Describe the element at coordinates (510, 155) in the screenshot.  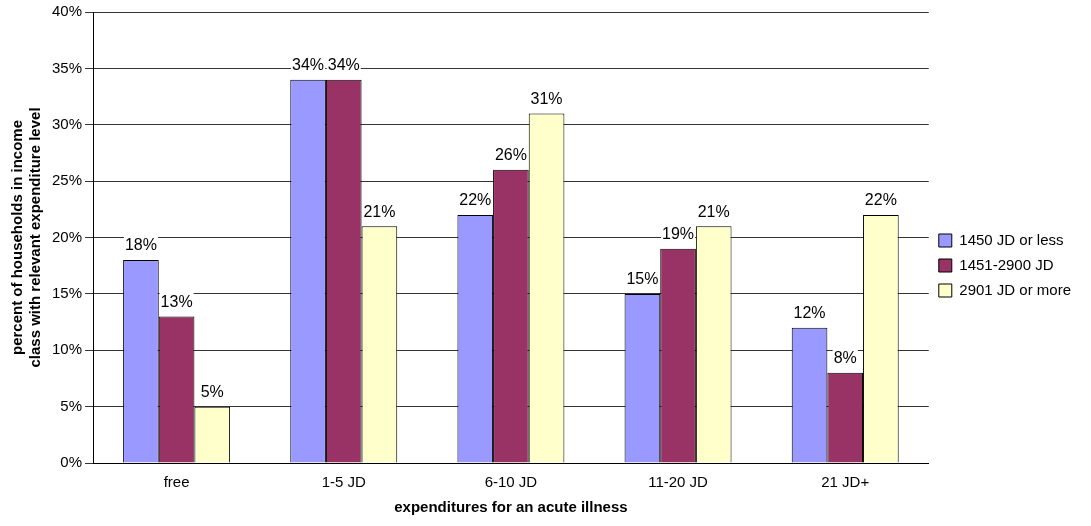
I see `data-label: 26%` at that location.